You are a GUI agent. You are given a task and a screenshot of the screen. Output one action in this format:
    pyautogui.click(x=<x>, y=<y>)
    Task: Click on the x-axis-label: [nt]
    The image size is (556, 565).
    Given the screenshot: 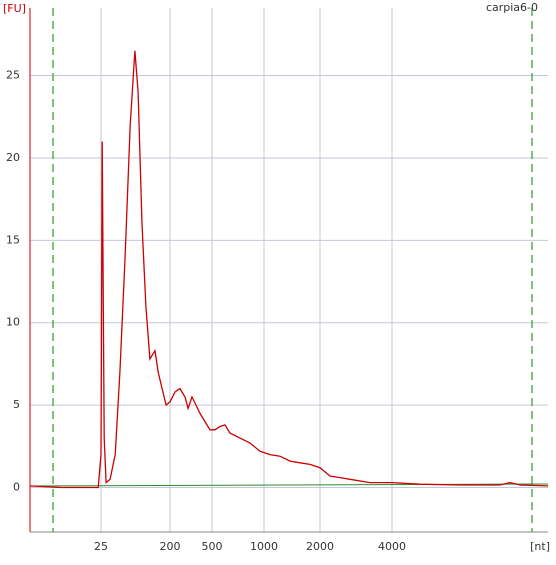 What is the action you would take?
    pyautogui.click(x=540, y=546)
    